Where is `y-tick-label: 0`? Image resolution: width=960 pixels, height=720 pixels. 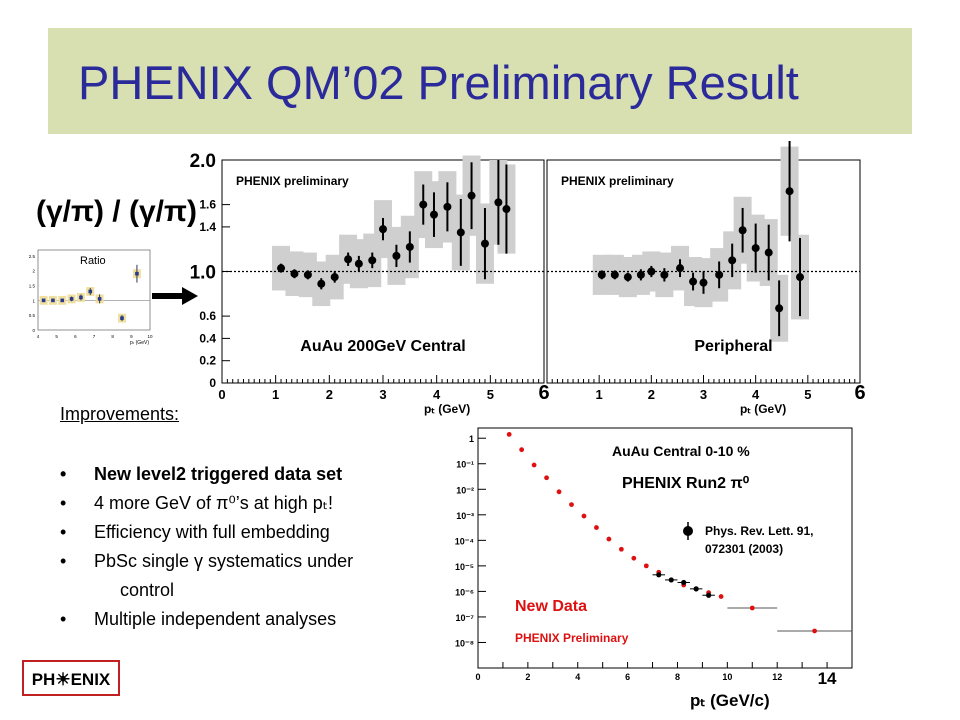 y-tick-label: 0 is located at coordinates (212, 383).